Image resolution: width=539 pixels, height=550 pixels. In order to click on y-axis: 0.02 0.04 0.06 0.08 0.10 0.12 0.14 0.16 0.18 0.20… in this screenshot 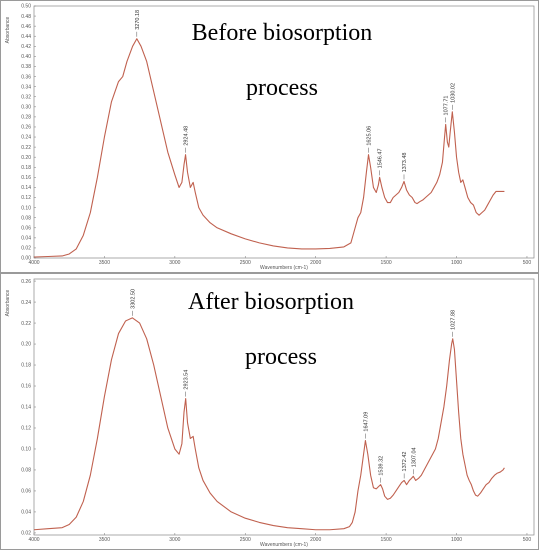, I will do `click(28, 408)`.